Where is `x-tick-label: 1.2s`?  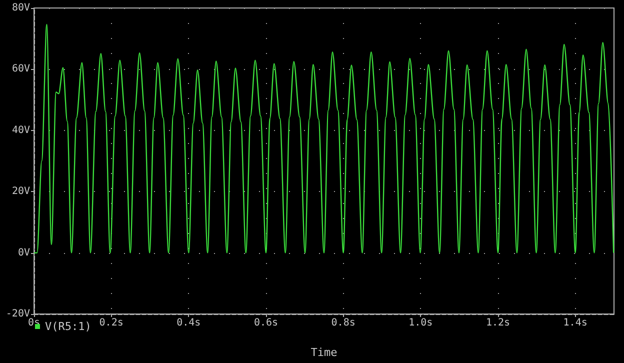 x-tick-label: 1.2s is located at coordinates (498, 323).